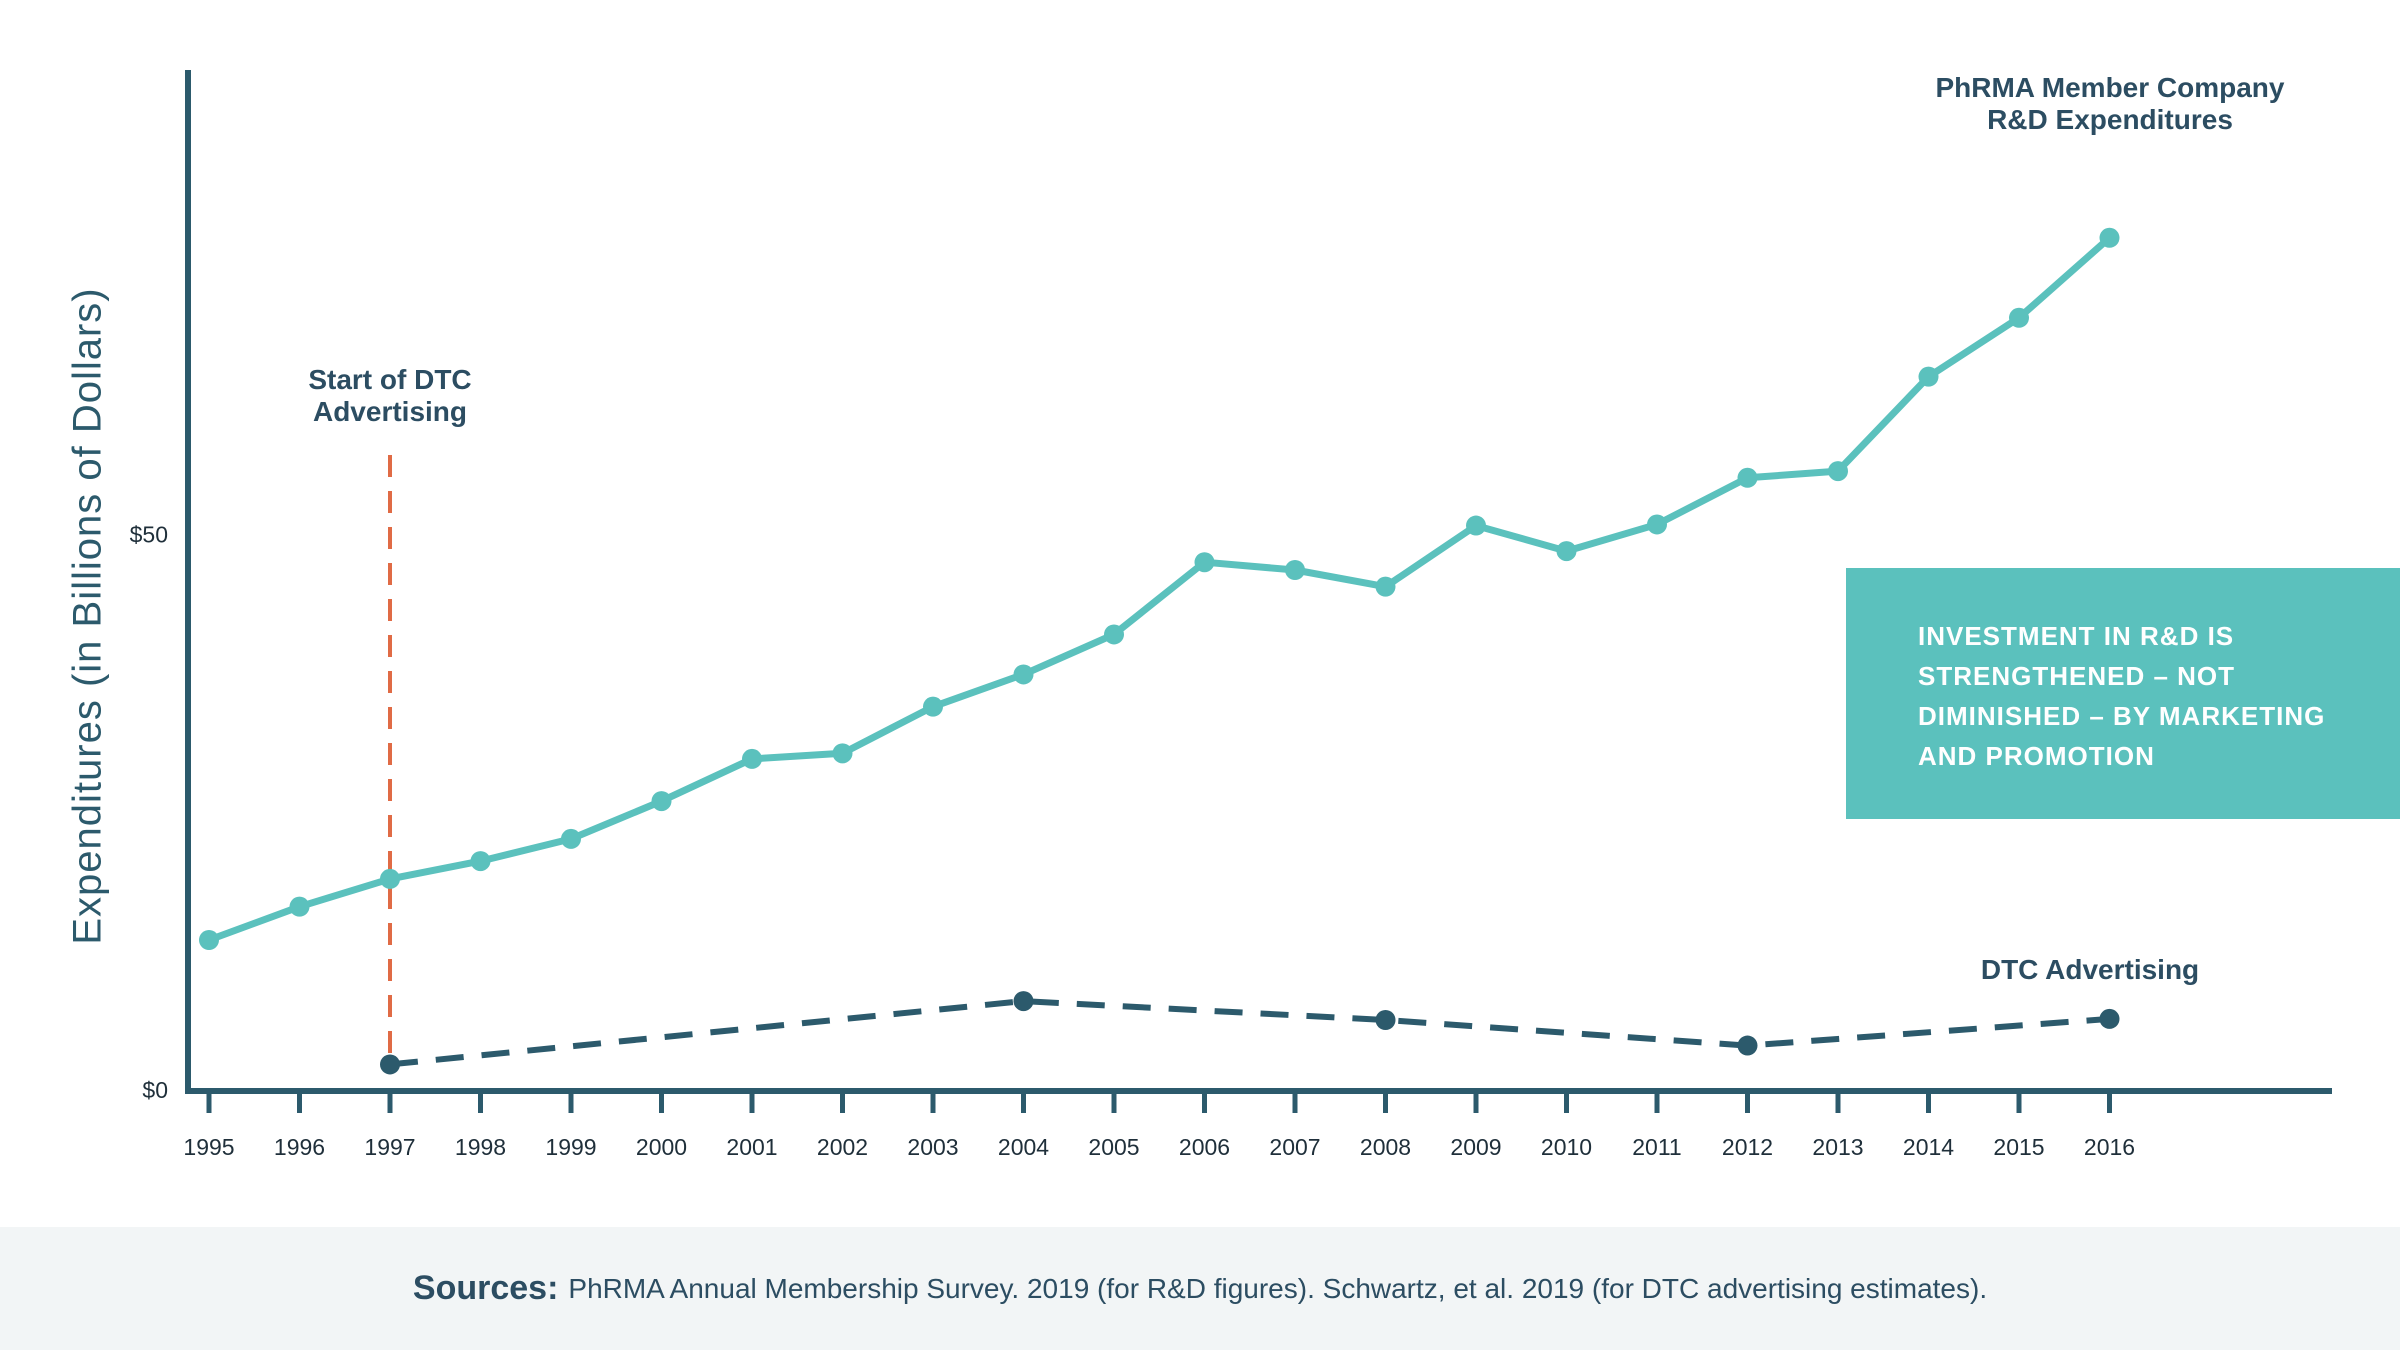 Image resolution: width=2400 pixels, height=1350 pixels. Describe the element at coordinates (2109, 237) in the screenshot. I see `rd-series-point-2016` at that location.